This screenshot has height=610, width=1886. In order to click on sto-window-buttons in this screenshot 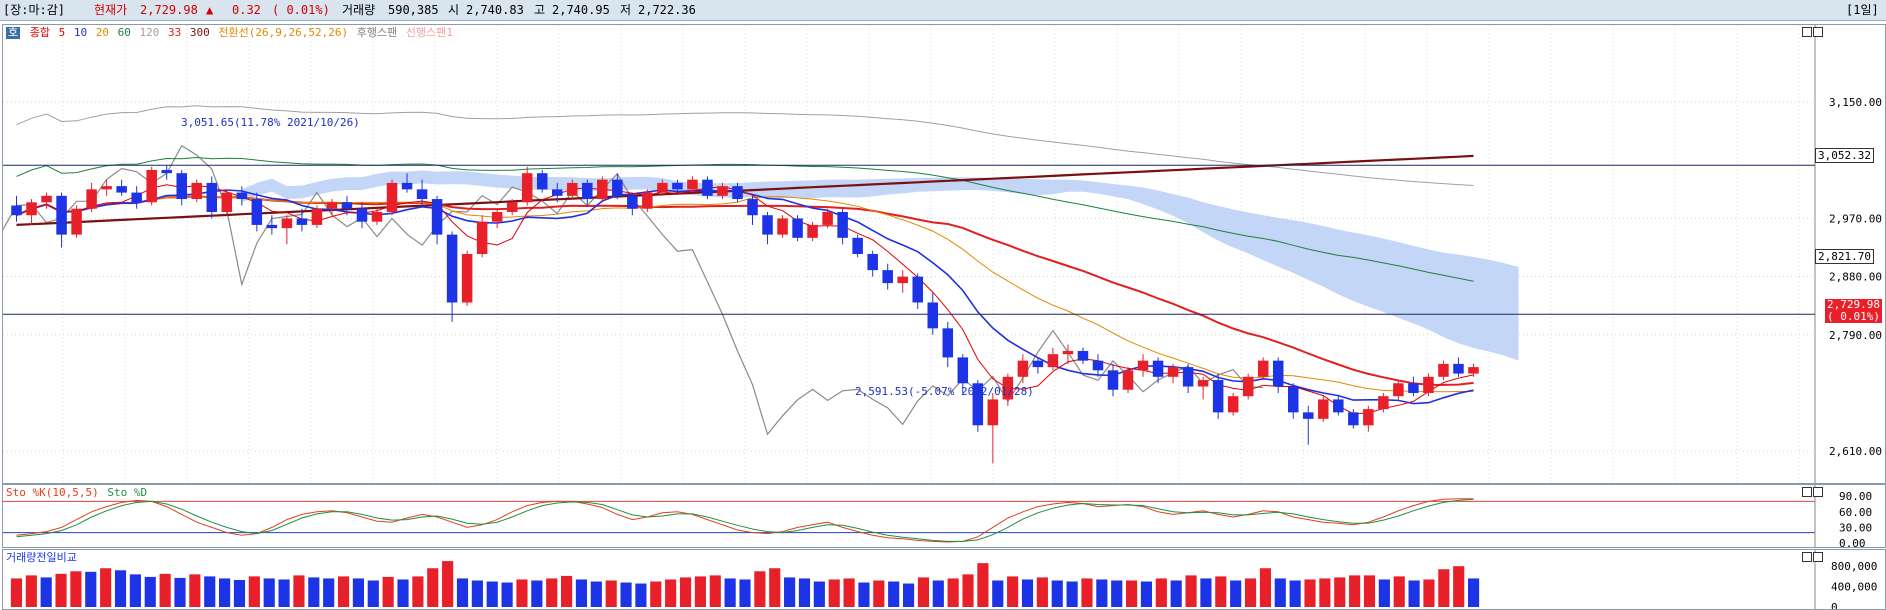, I will do `click(1812, 493)`.